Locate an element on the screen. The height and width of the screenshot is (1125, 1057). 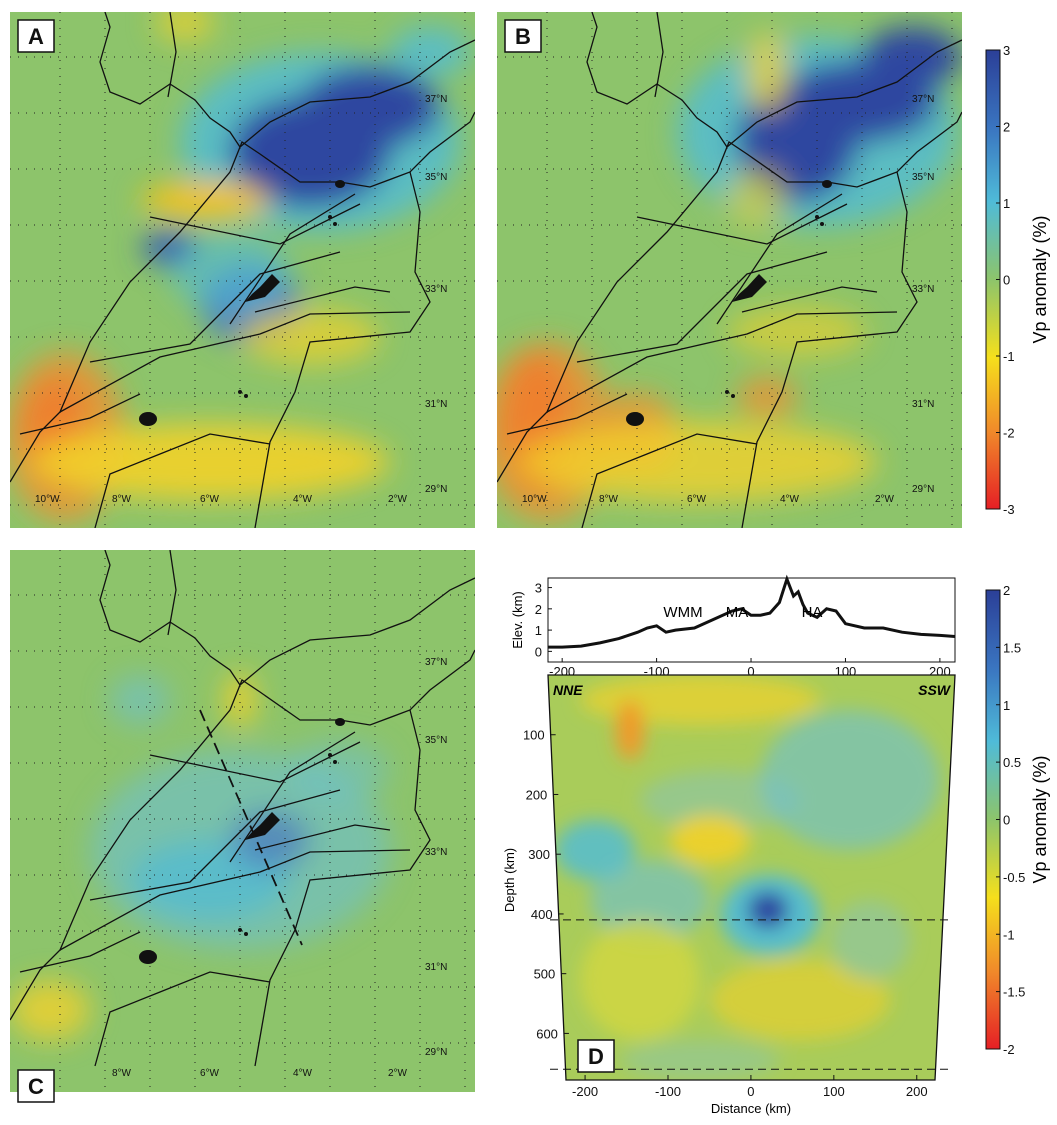
anomaly-field is located at coordinates (200, 856).